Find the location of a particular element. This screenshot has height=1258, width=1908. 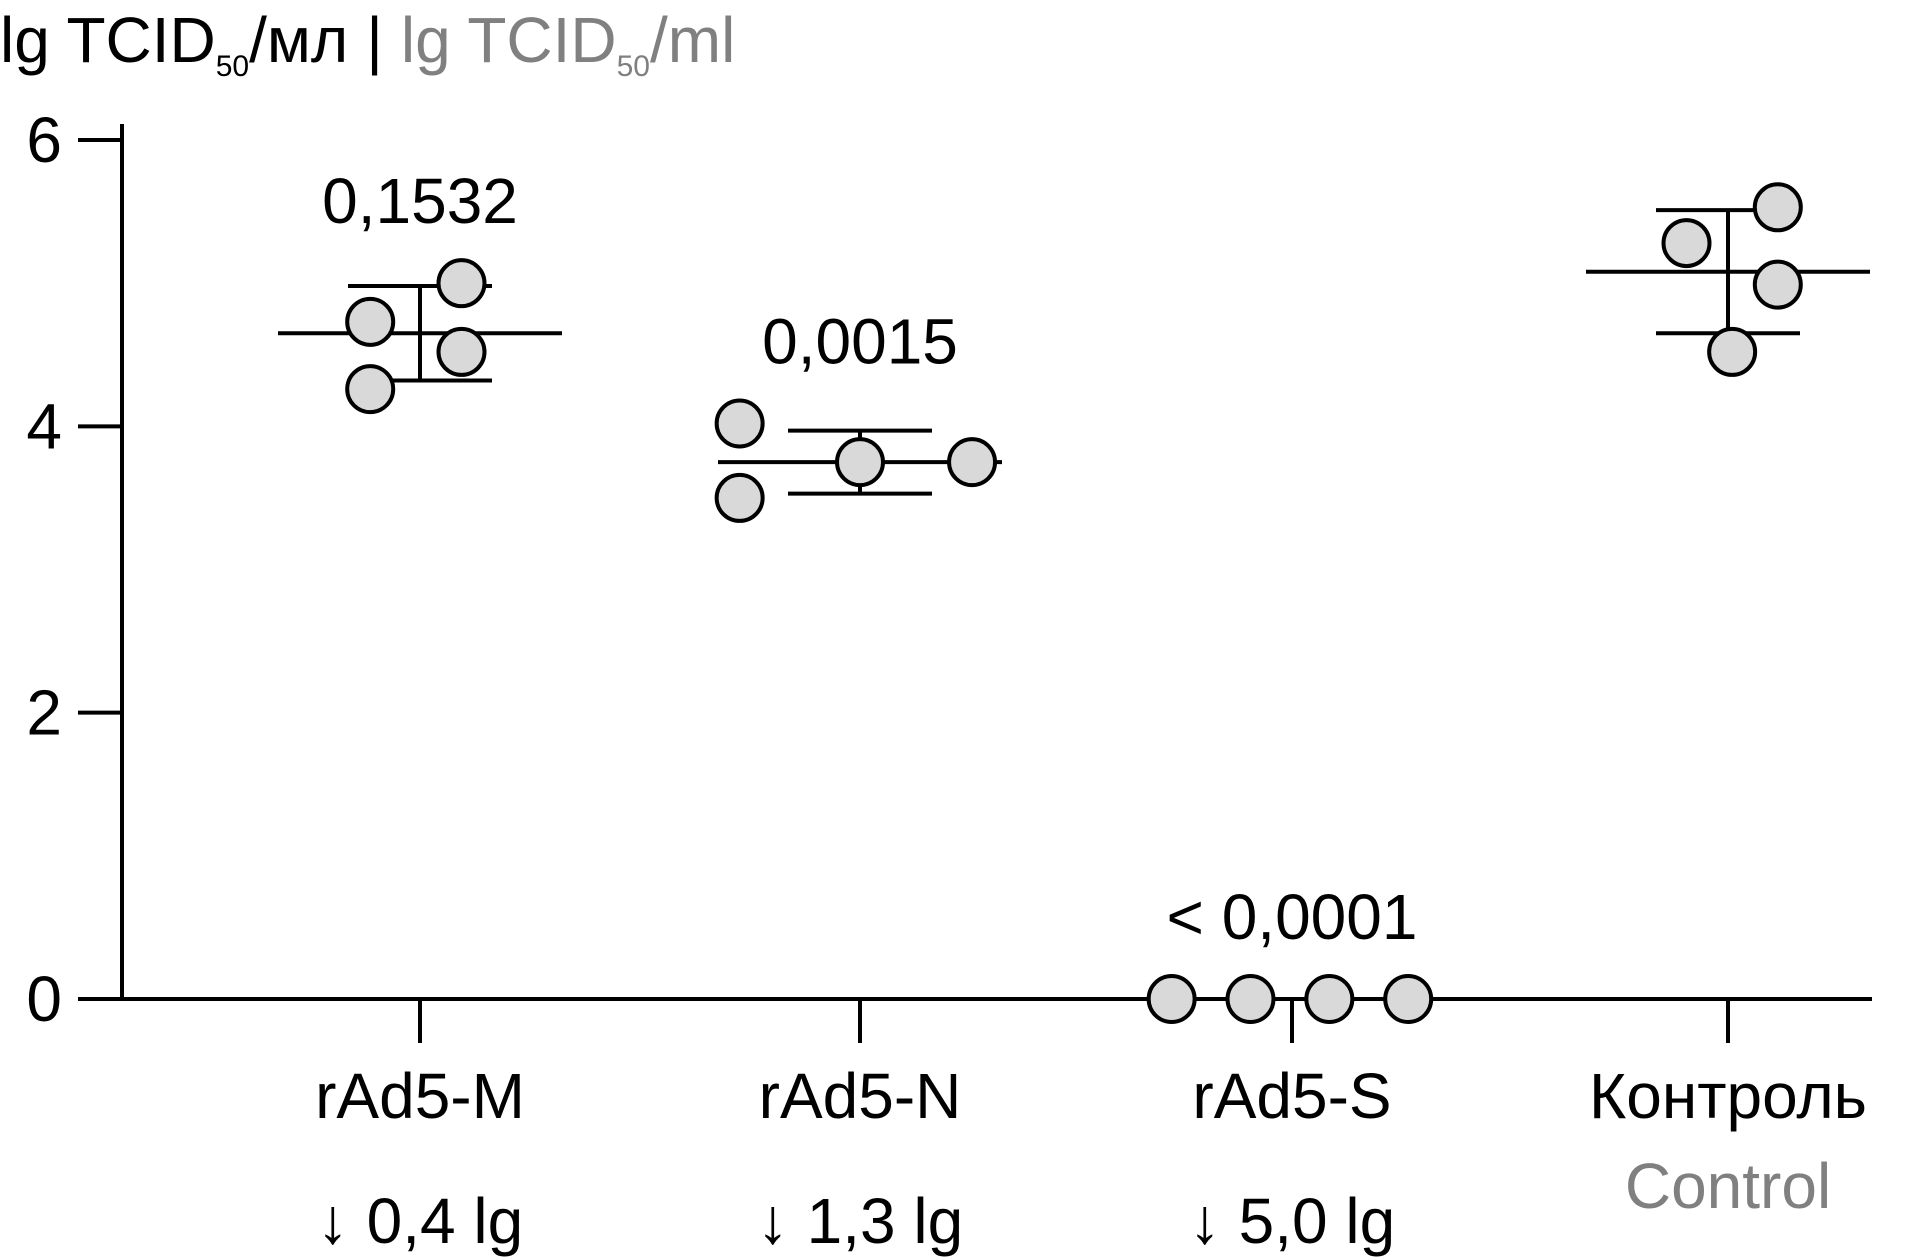

data-point-контроль-1 is located at coordinates (1686, 243).